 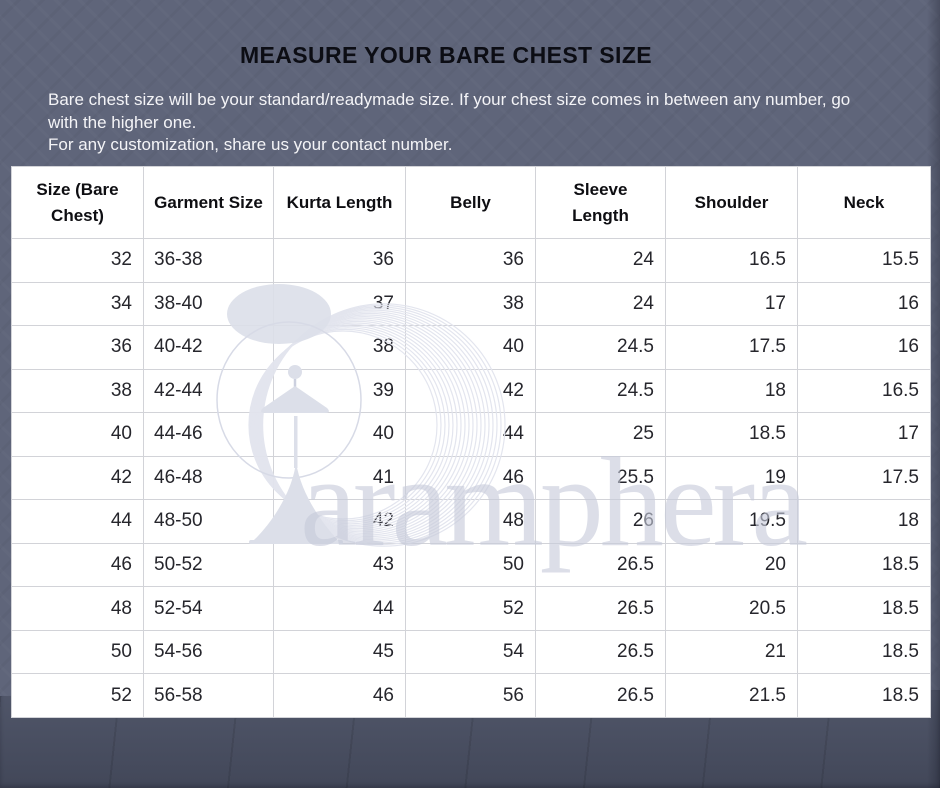 I want to click on table-cell: 21.5, so click(x=731, y=695).